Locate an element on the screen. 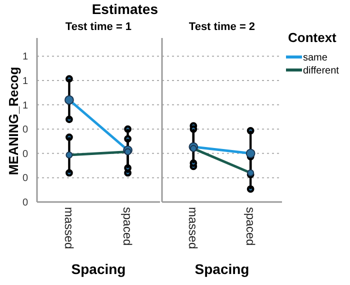 The width and height of the screenshot is (350, 285). legend-label: same is located at coordinates (315, 58).